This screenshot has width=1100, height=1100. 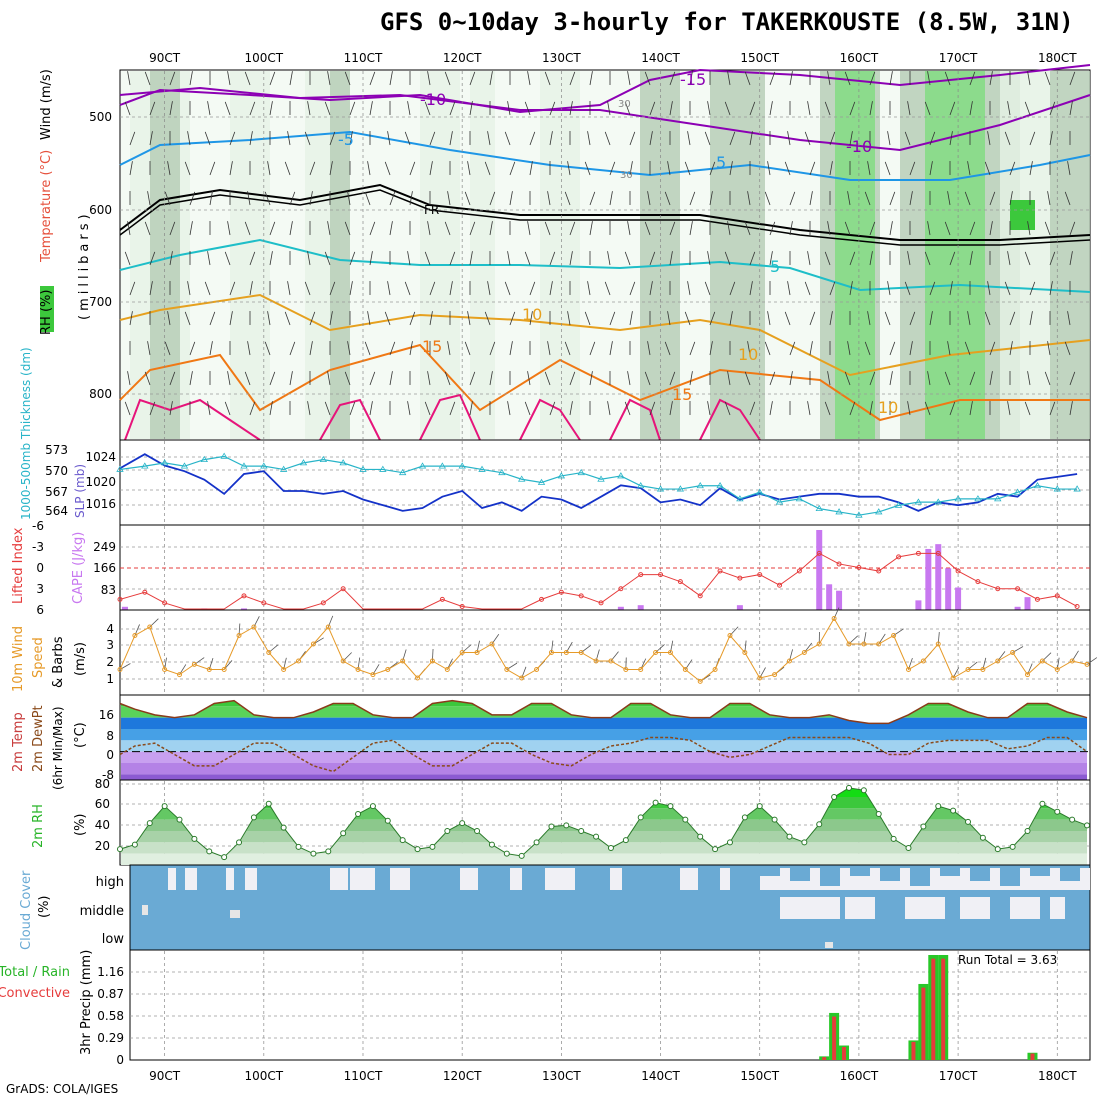 What do you see at coordinates (450, 417) in the screenshot?
I see `temperature-contour` at bounding box center [450, 417].